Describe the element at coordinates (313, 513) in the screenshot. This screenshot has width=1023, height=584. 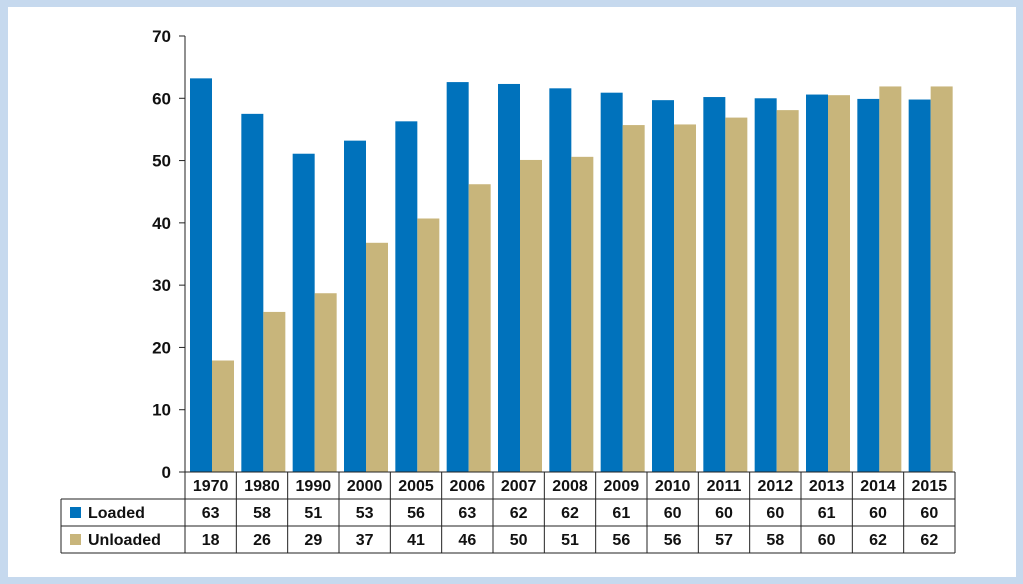
I see `data-label-loaded: 51` at that location.